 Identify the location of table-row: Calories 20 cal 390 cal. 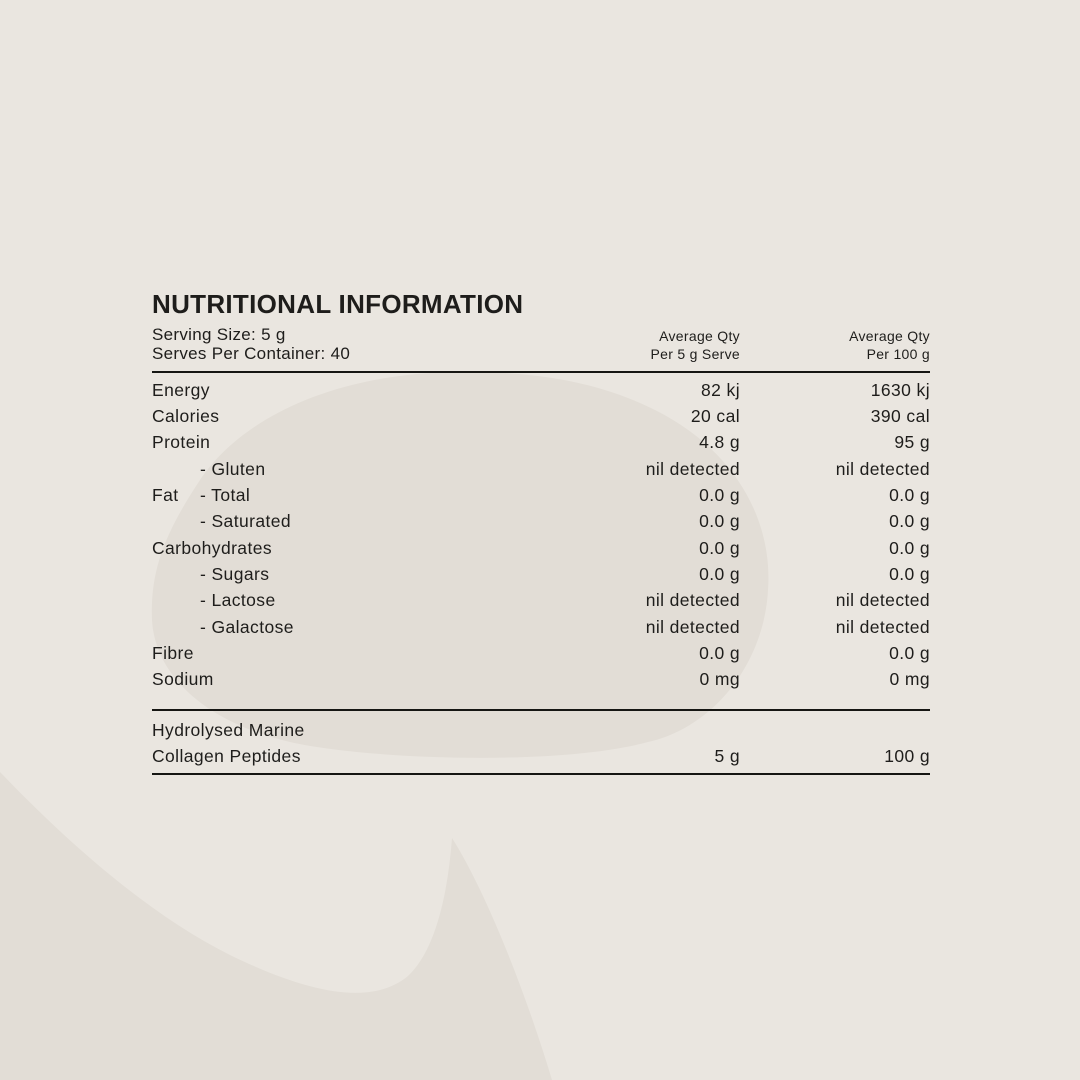
(541, 416).